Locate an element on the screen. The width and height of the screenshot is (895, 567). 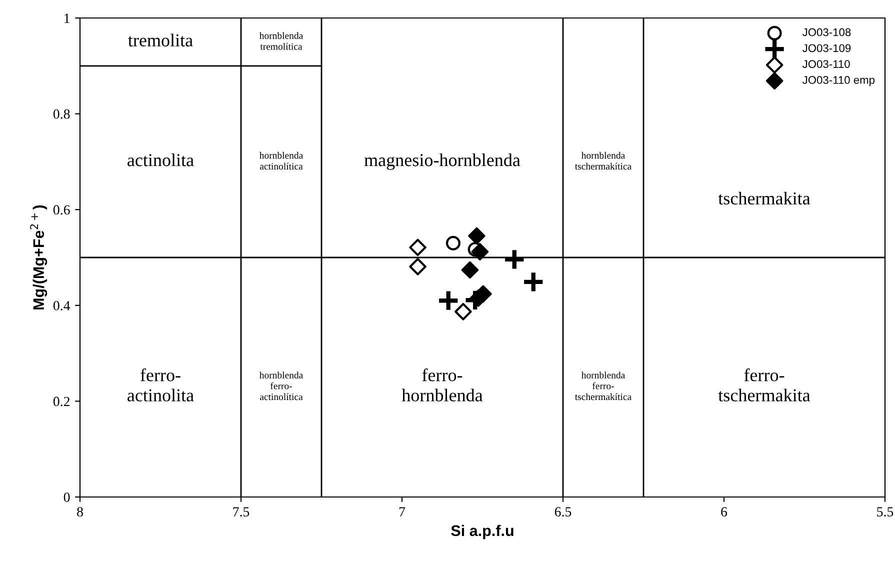
legend-label: JO03-110 emp is located at coordinates (838, 81).